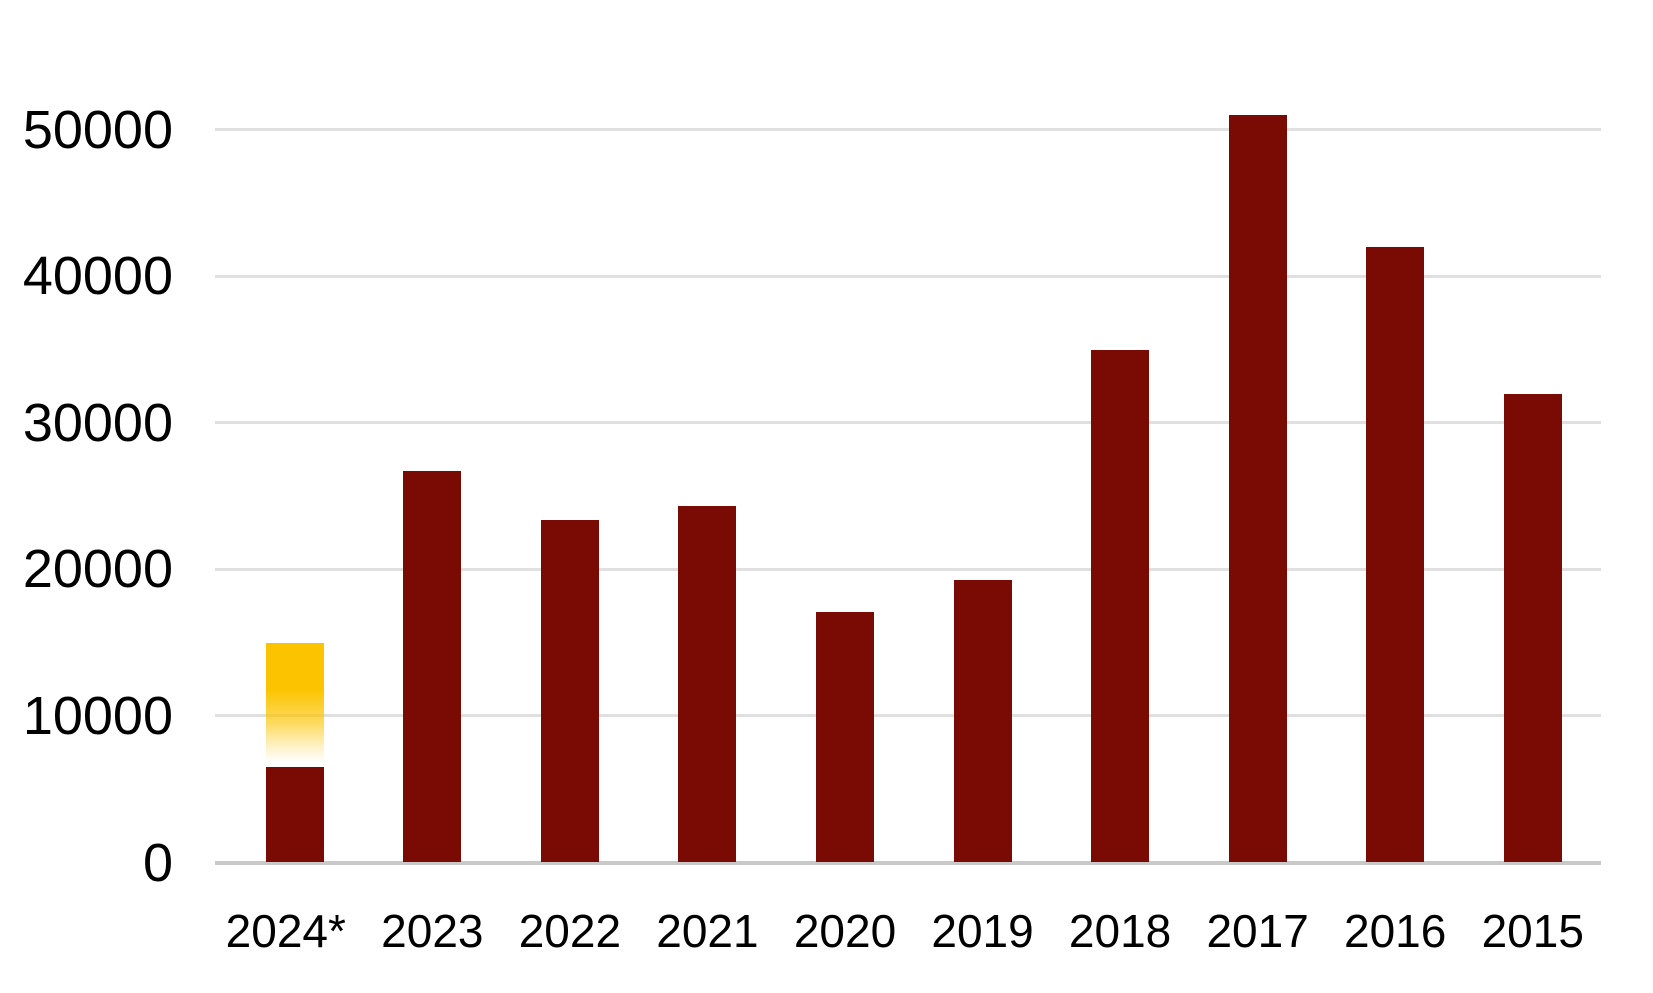  Describe the element at coordinates (432, 666) in the screenshot. I see `bar-2023` at that location.